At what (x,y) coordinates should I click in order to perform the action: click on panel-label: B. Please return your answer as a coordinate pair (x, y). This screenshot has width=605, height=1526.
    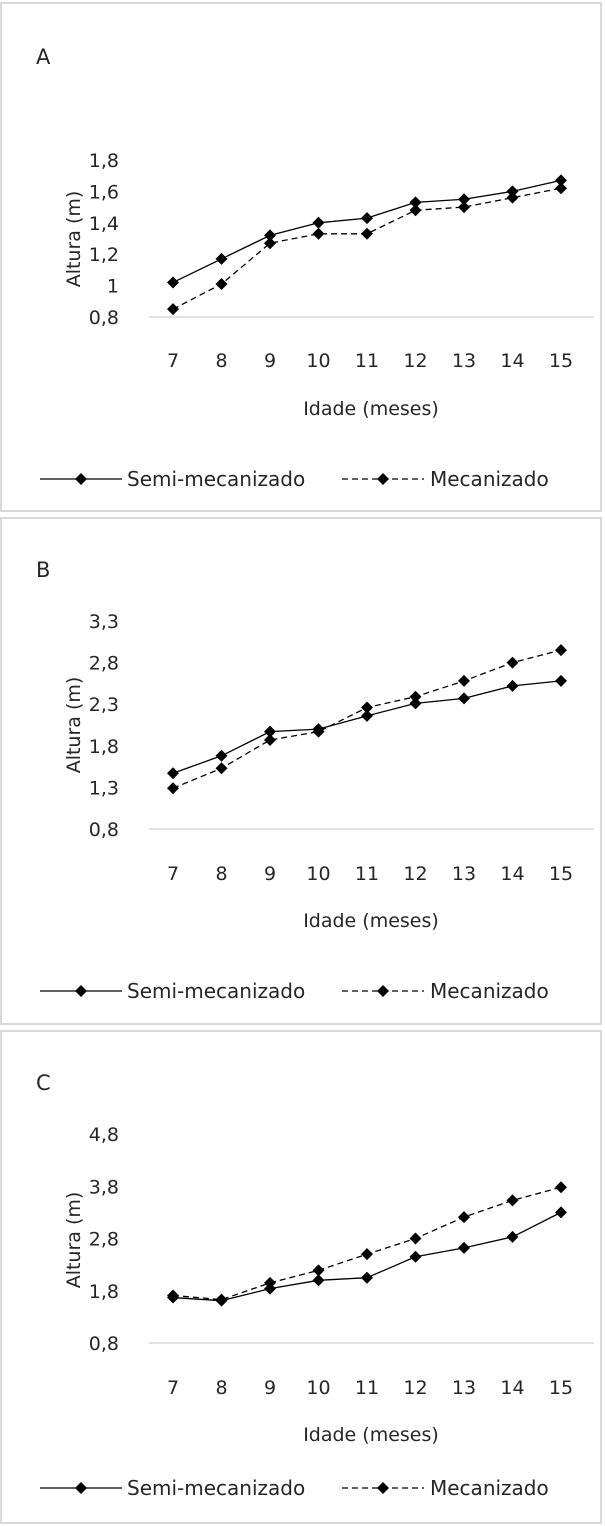
    Looking at the image, I should click on (43, 570).